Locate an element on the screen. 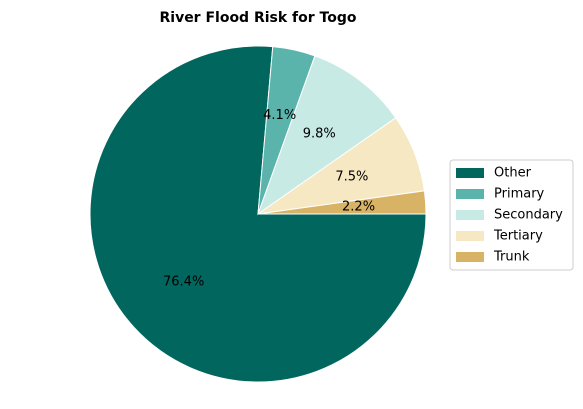  legend-label-other: Other is located at coordinates (513, 173).